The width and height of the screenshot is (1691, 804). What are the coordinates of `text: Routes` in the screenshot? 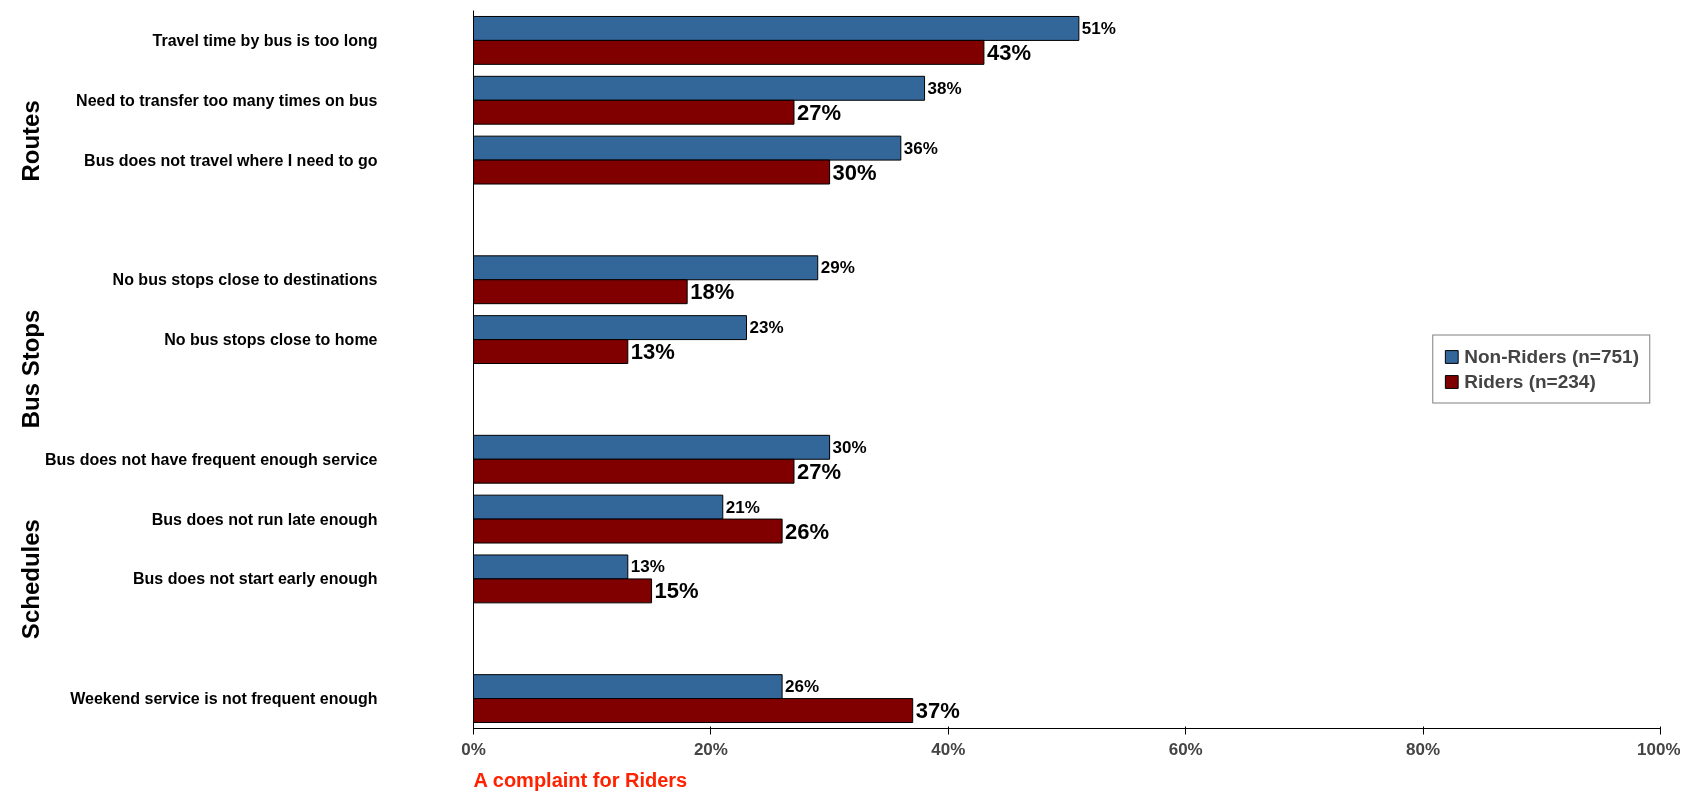 It's located at (30, 141).